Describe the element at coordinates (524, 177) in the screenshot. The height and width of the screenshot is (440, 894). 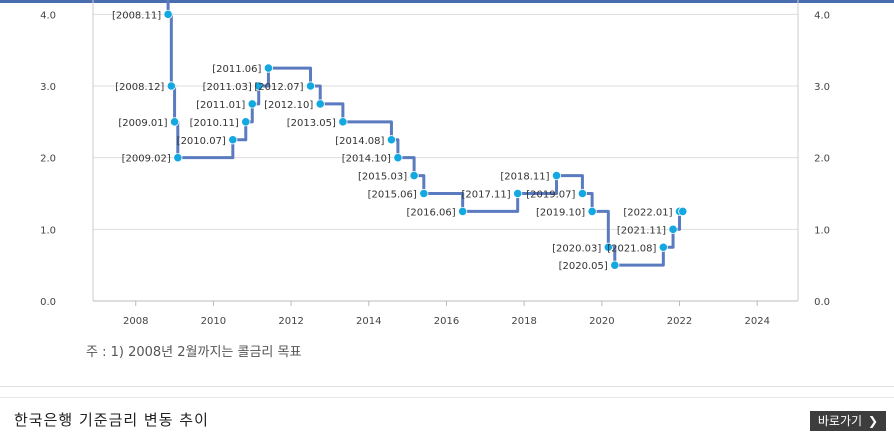
I see `data-label: [2018.11]` at that location.